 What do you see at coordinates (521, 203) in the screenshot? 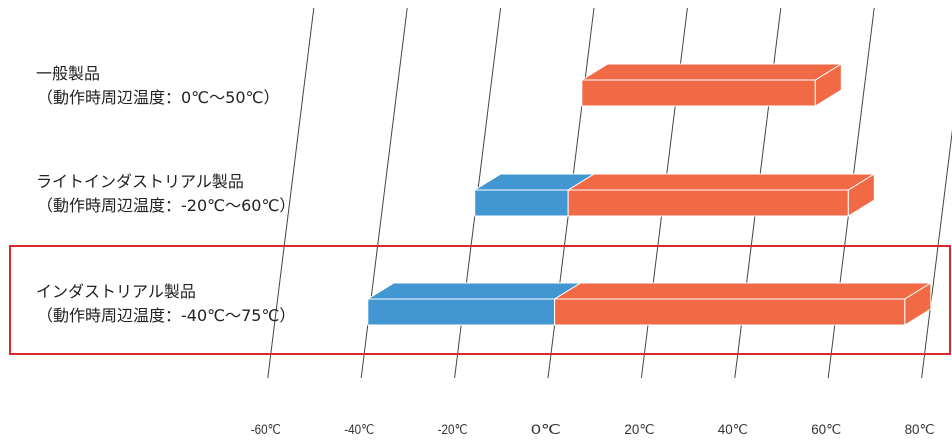
I see `bar-segment-below-zero-front` at bounding box center [521, 203].